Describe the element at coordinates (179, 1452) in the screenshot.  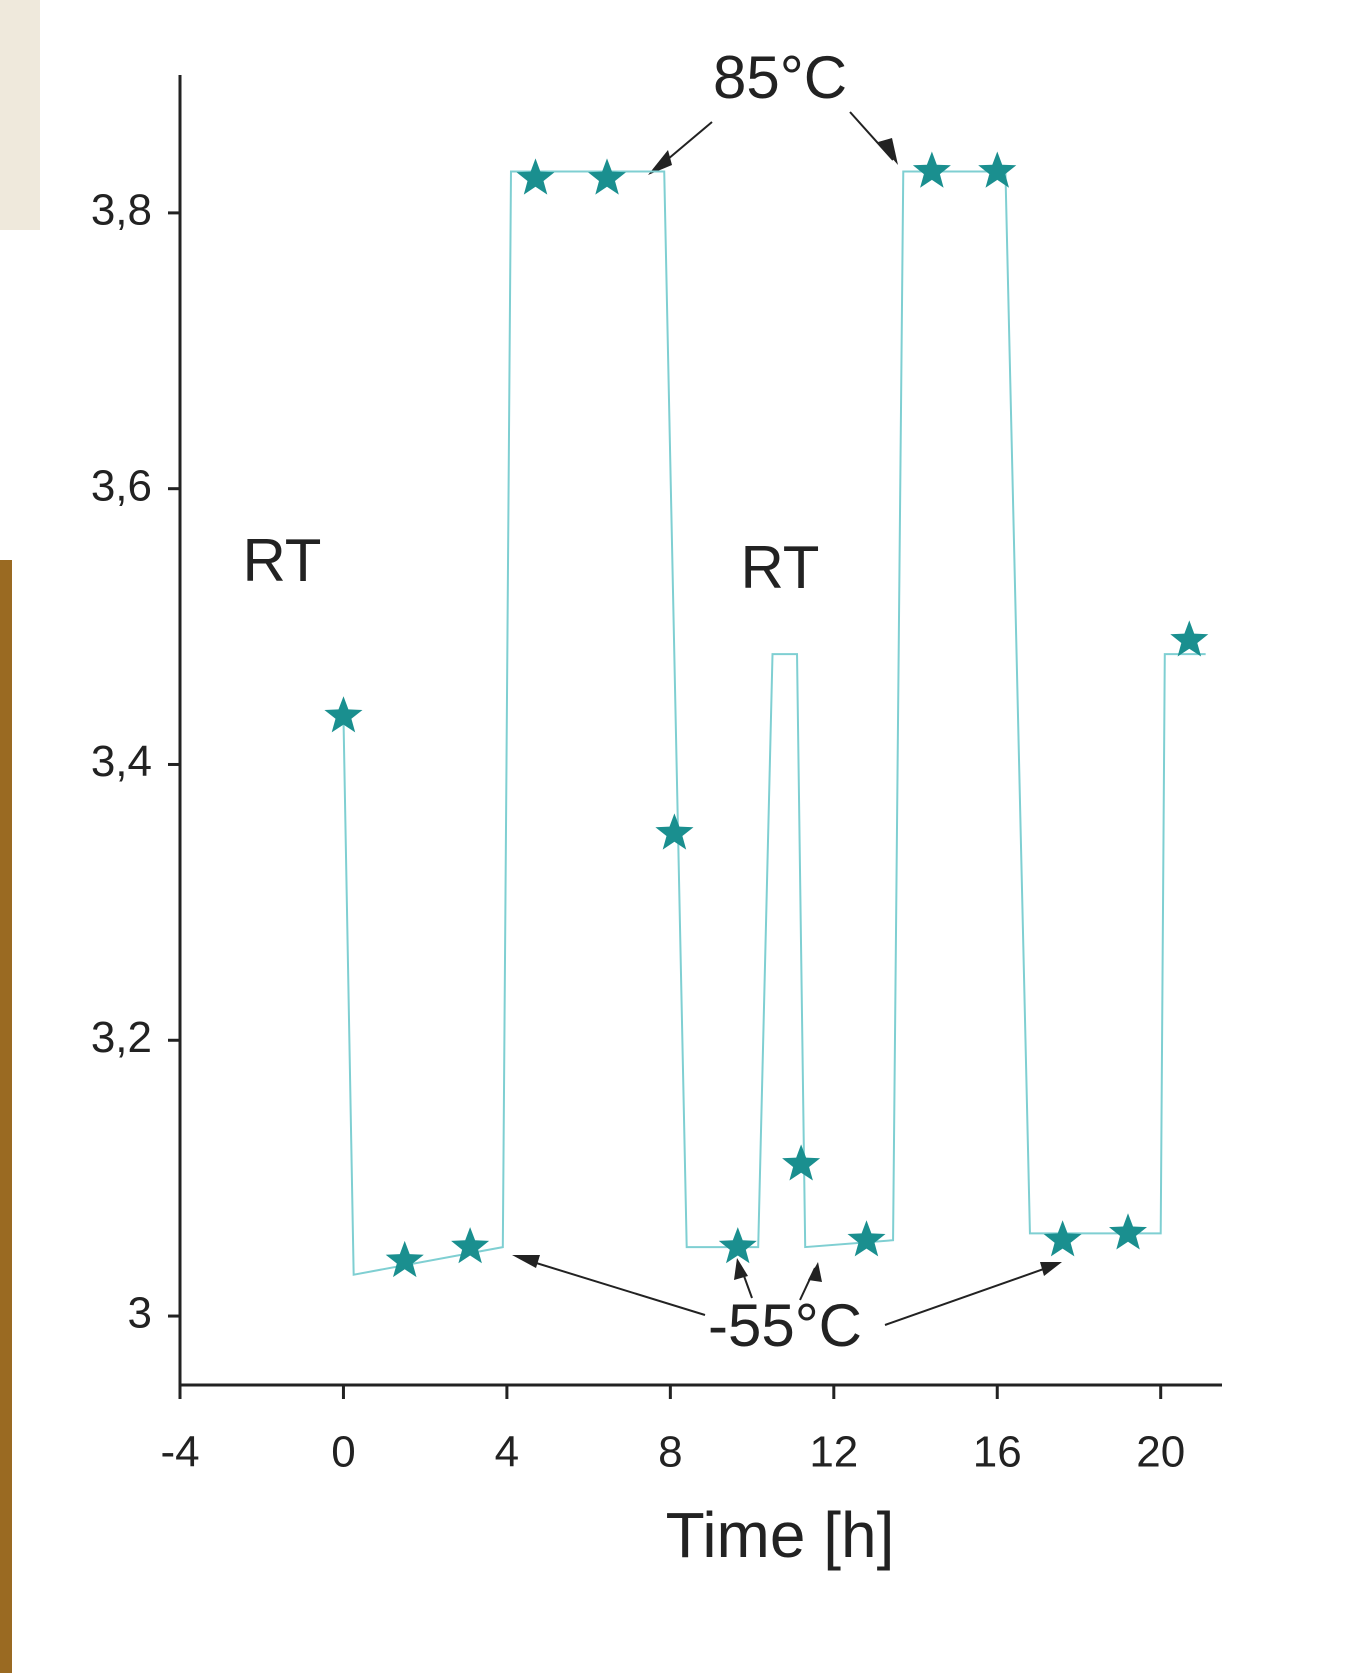
I see `x-tick-label: -4` at that location.